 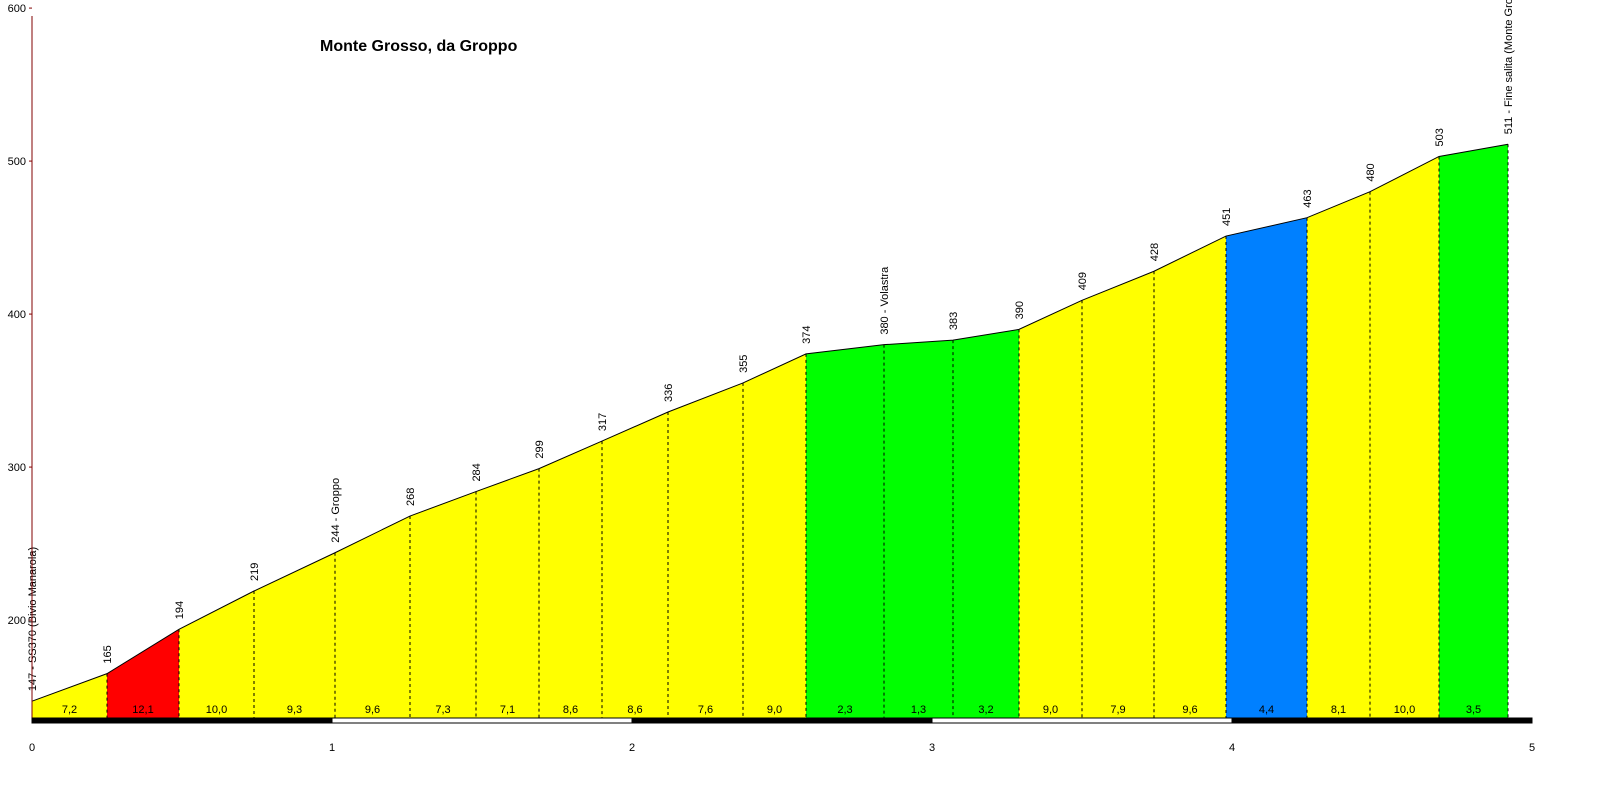 I want to click on x-tick-label: 1, so click(x=332, y=748).